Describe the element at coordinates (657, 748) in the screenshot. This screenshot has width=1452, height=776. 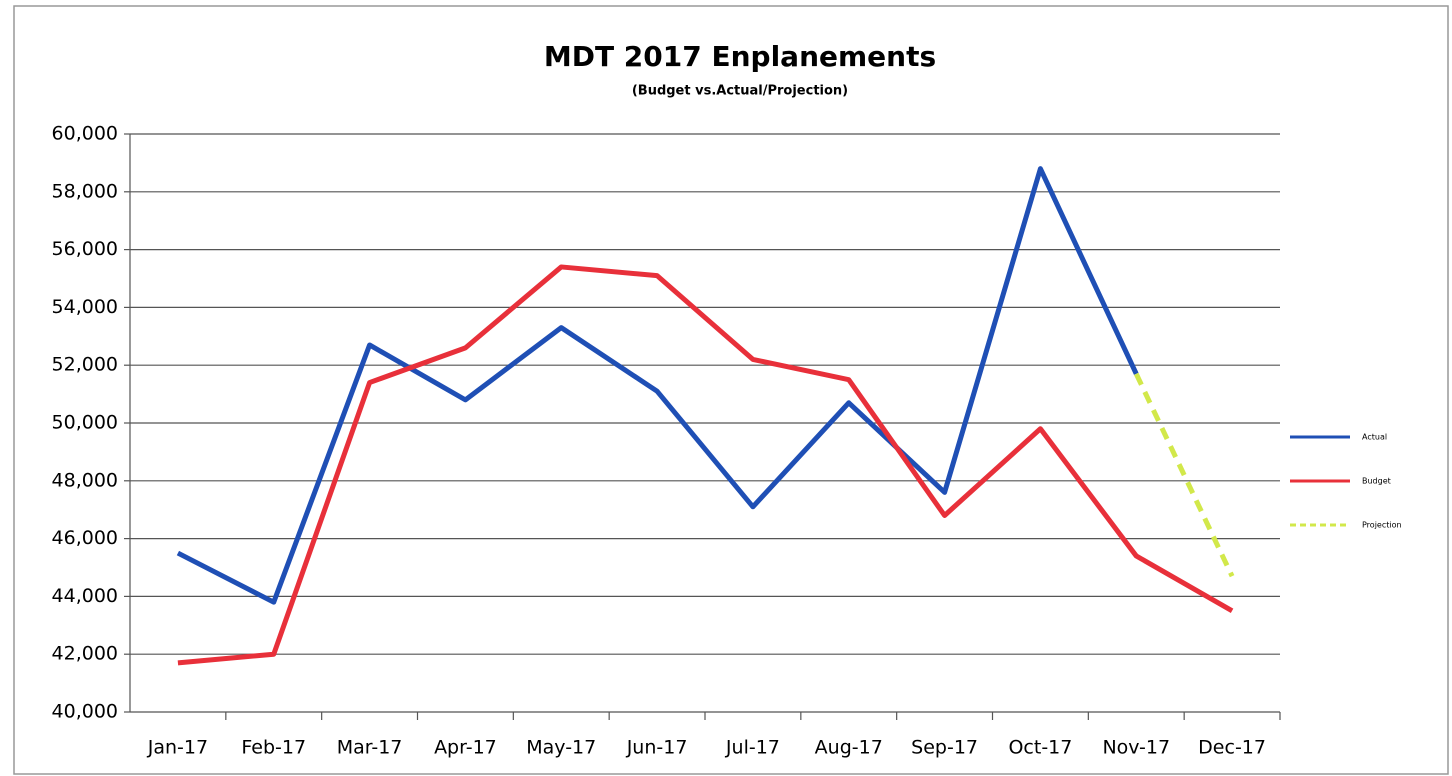
I see `x-tick-label: Jun-17` at that location.